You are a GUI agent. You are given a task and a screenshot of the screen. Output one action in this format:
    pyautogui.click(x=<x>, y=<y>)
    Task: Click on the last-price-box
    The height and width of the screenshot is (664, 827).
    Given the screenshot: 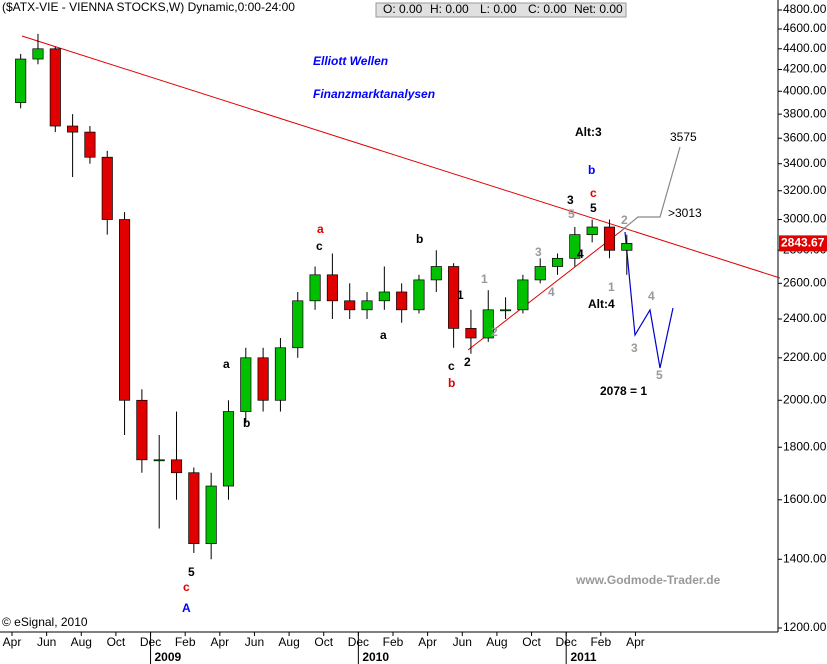 What is the action you would take?
    pyautogui.click(x=803, y=243)
    